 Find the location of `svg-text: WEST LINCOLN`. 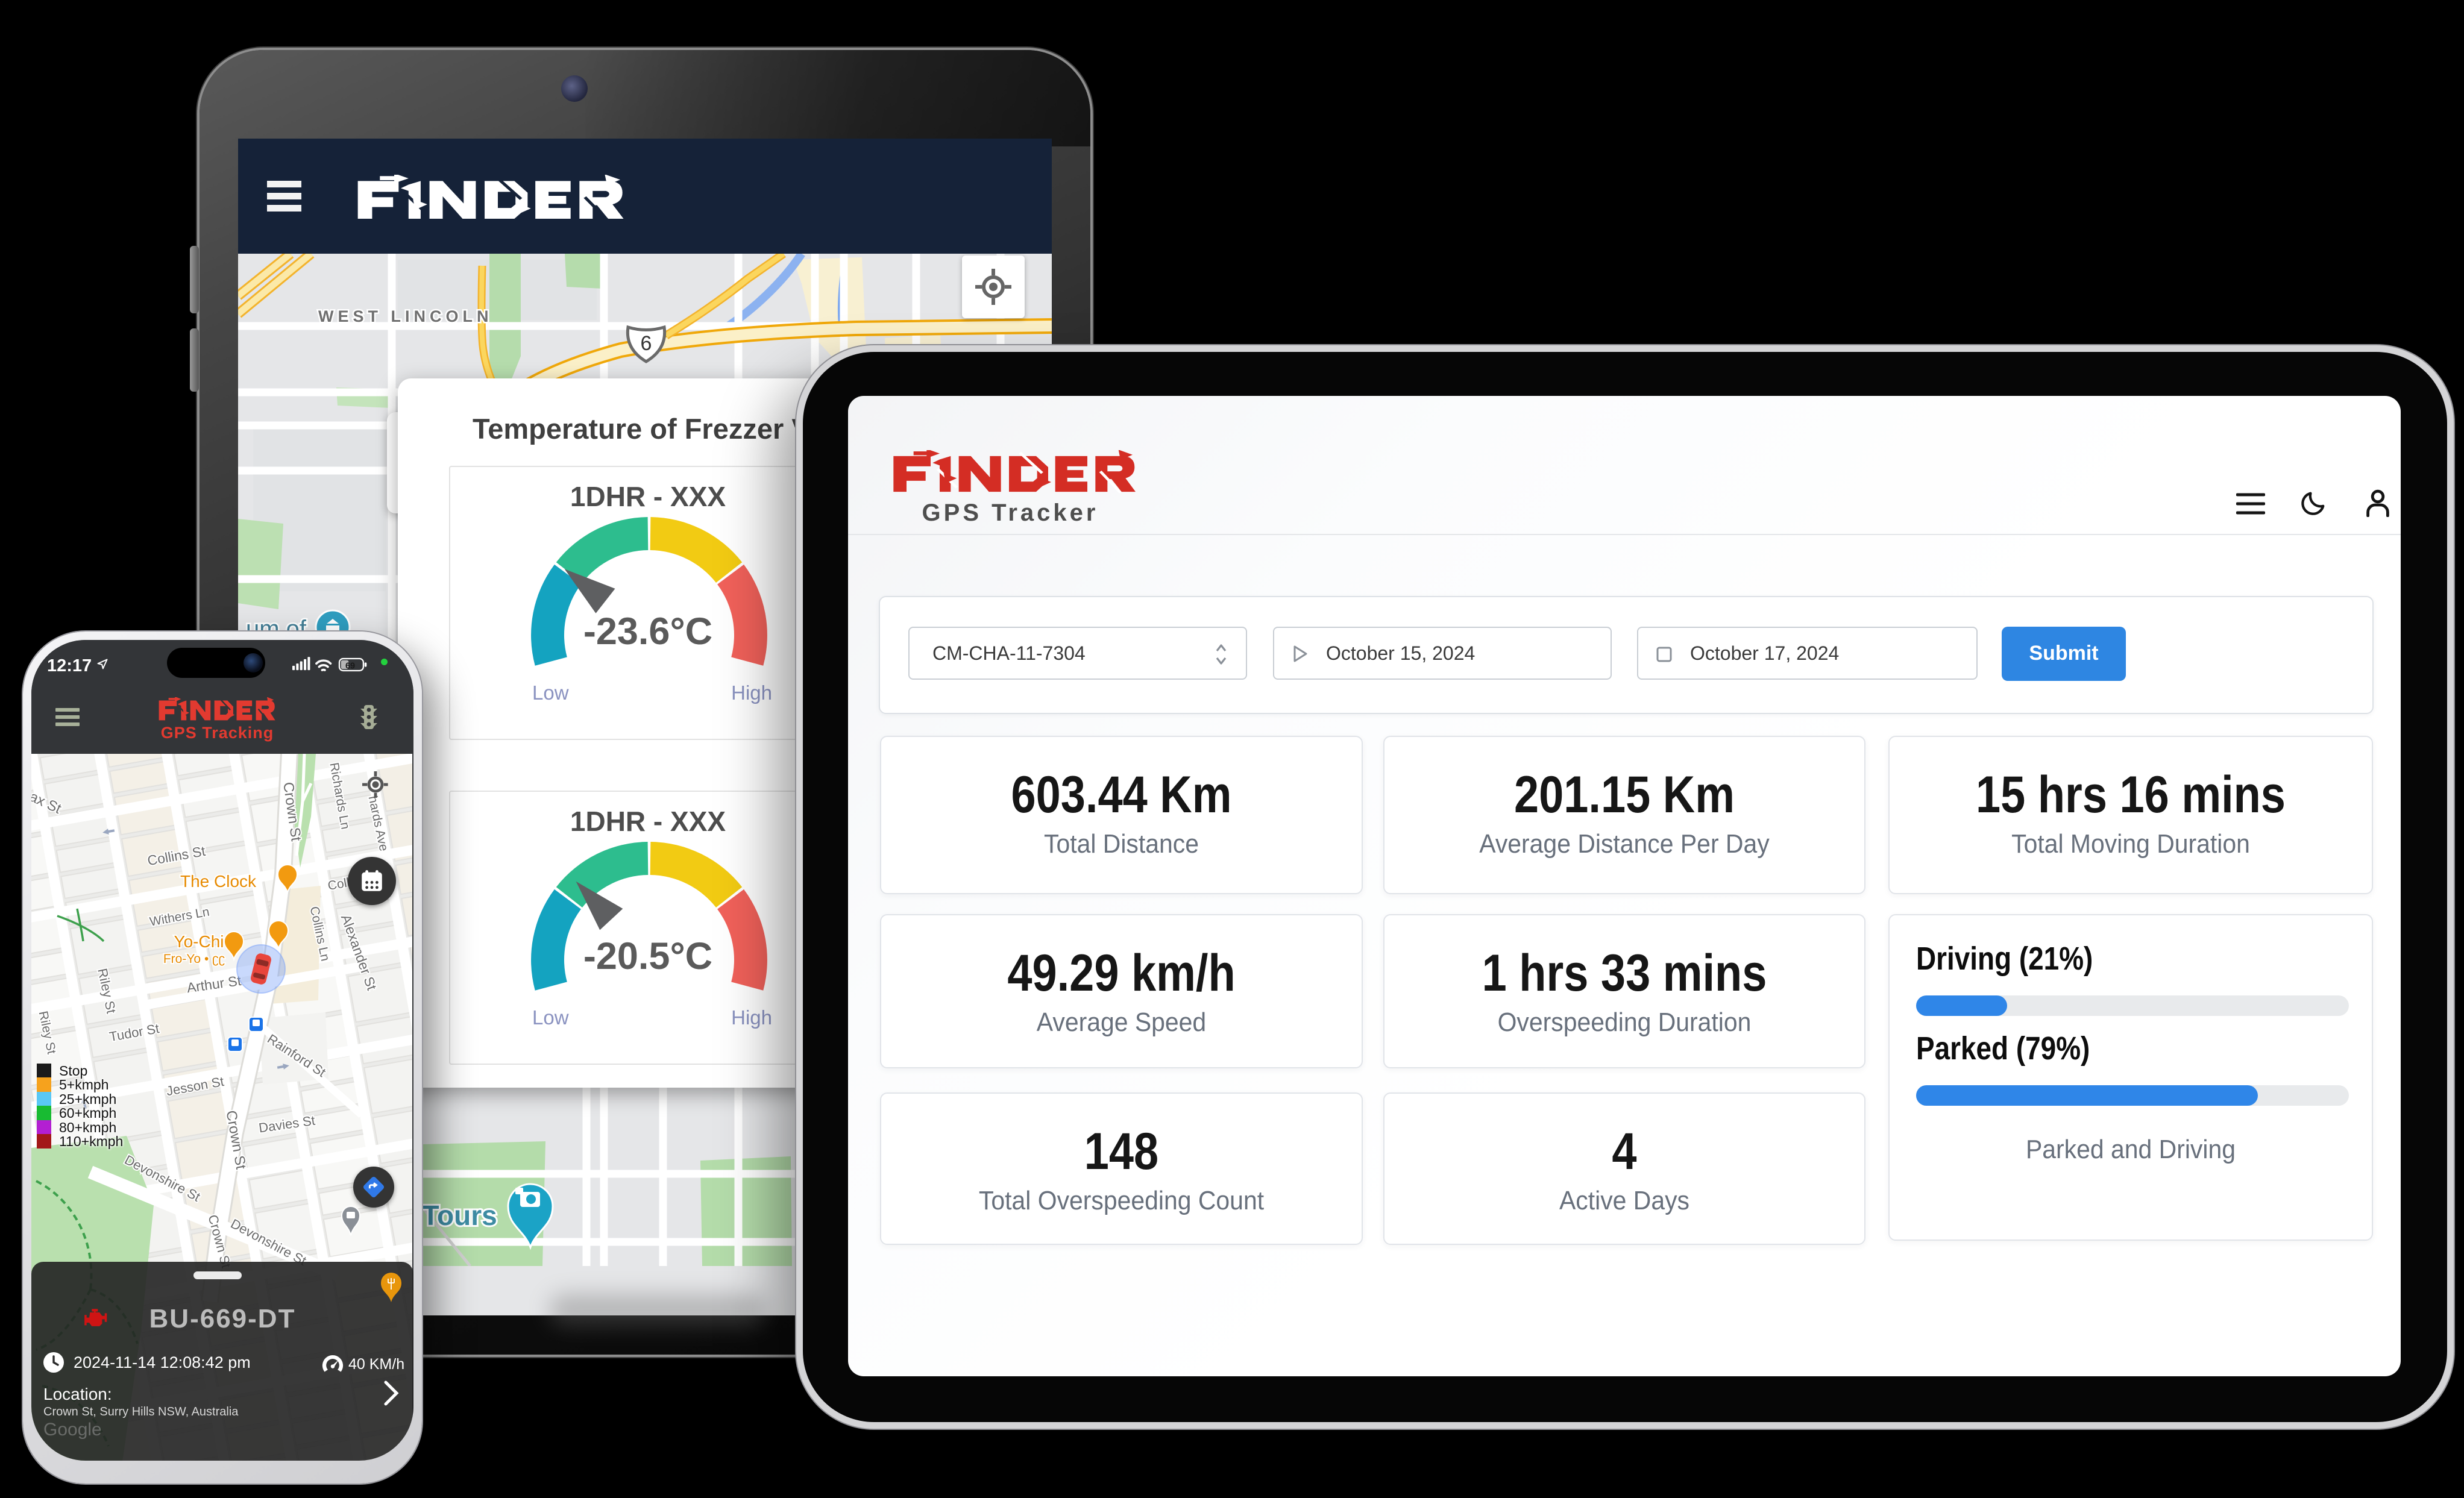

svg-text: WEST LINCOLN is located at coordinates (405, 316).